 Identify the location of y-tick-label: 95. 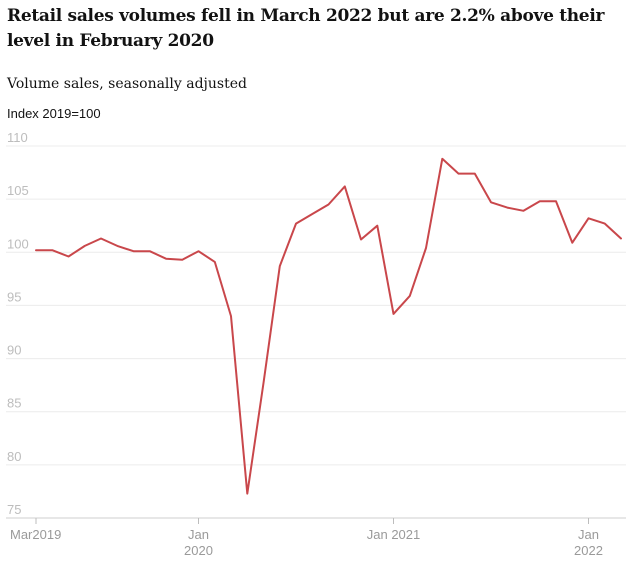
(14, 296).